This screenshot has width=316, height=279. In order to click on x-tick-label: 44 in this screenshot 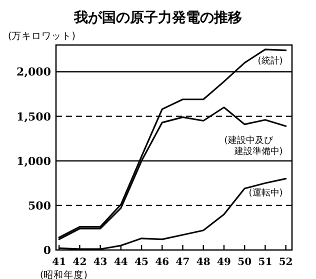, I will do `click(121, 262)`.